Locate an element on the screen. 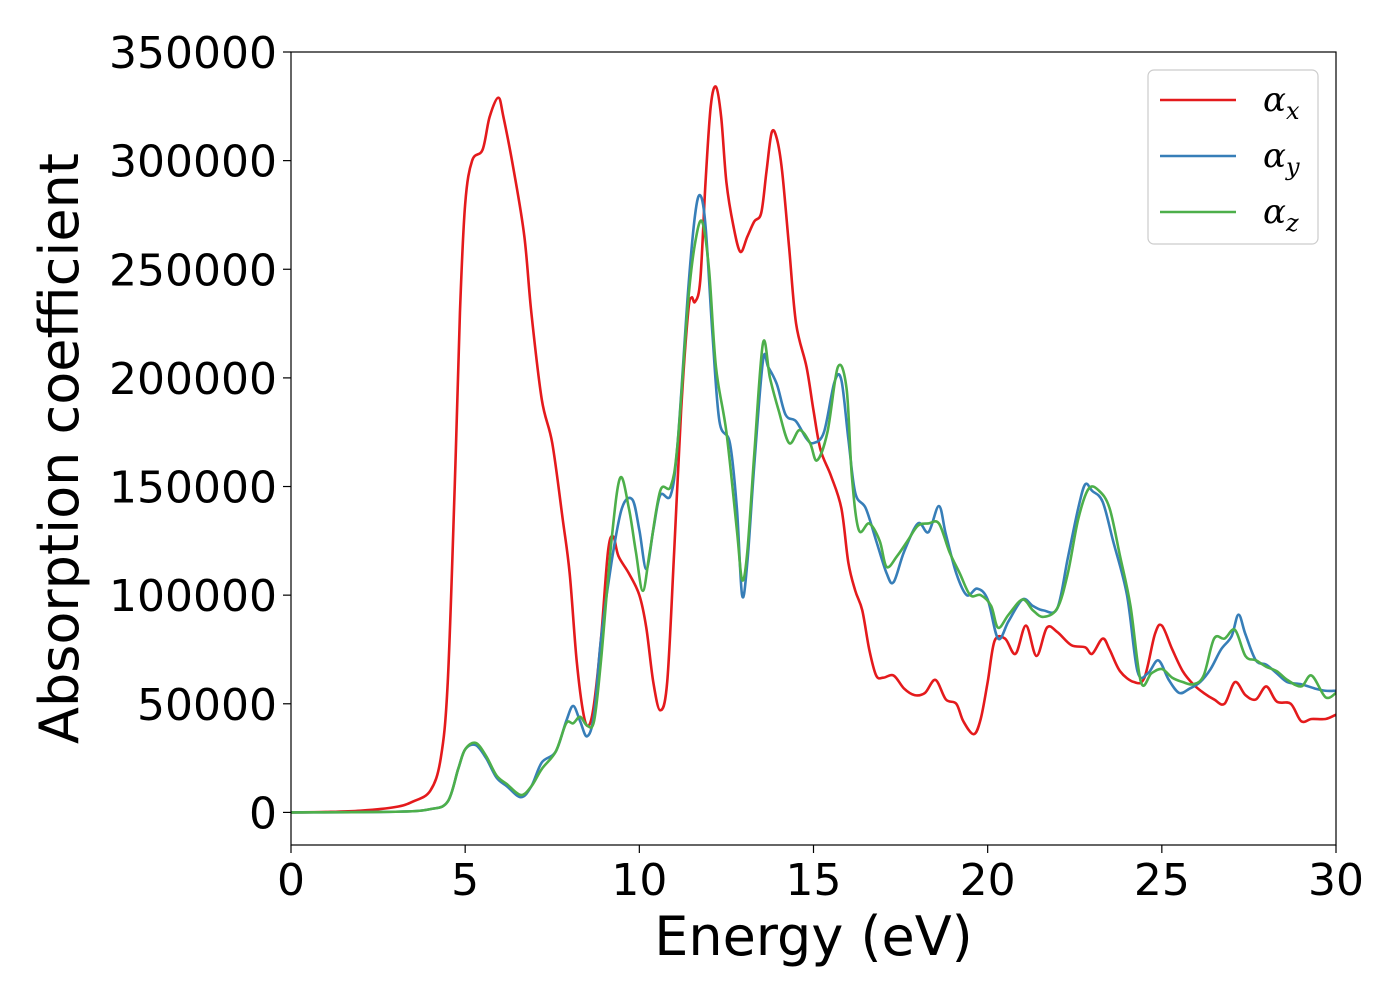  y-axis-title: Absorption coefficient is located at coordinates (59, 448).